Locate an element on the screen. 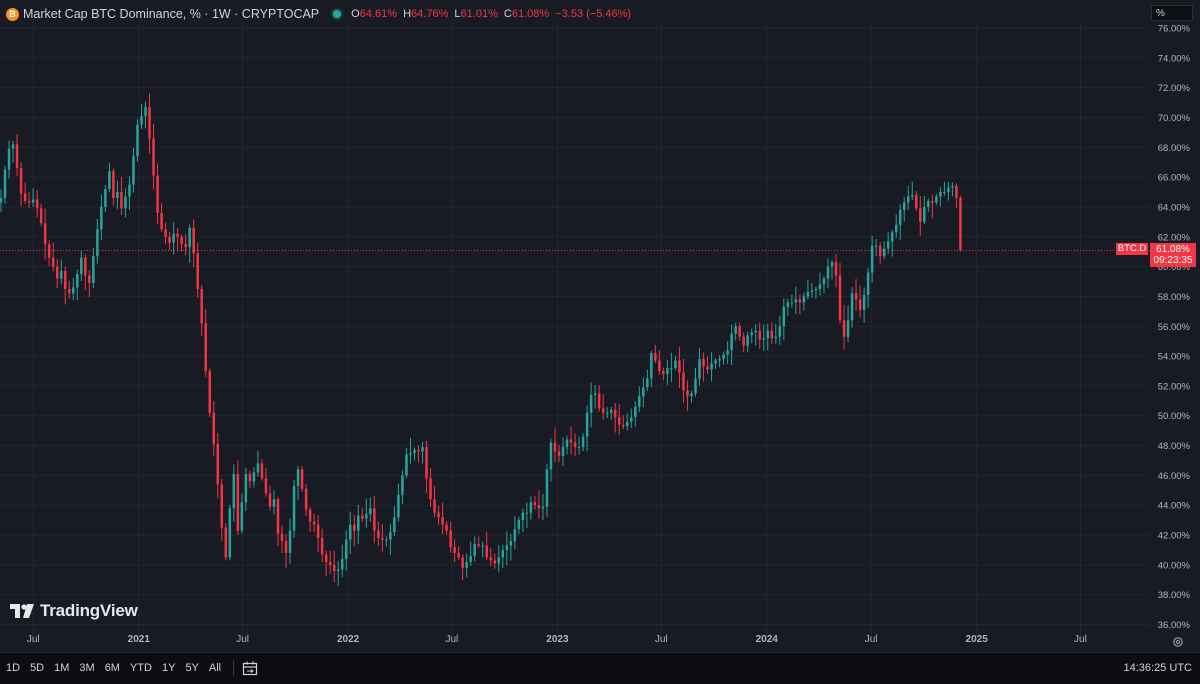 The image size is (1200, 684). logo-text: TradingView is located at coordinates (89, 610).